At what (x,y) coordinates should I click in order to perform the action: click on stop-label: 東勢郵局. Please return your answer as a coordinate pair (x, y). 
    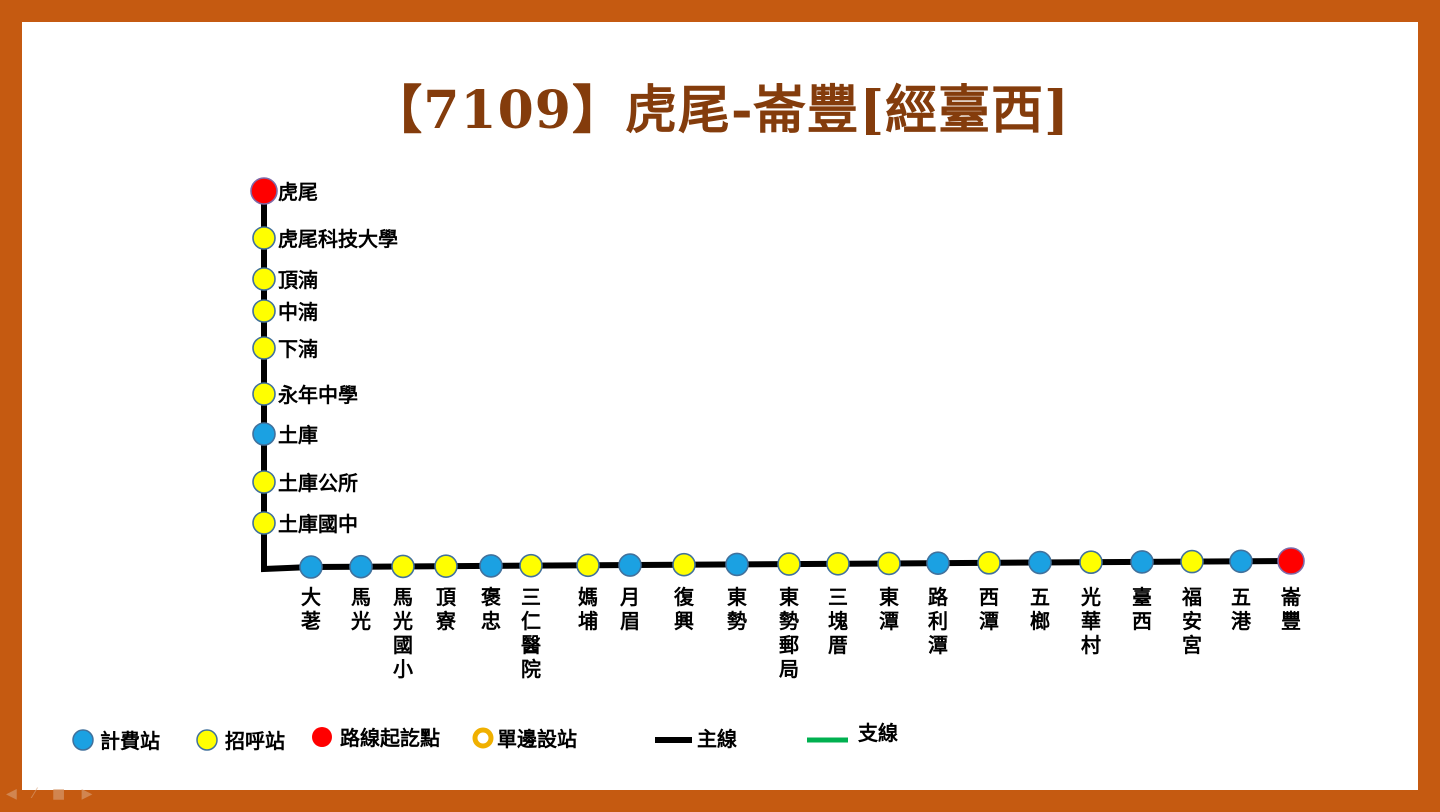
    Looking at the image, I should click on (788, 633).